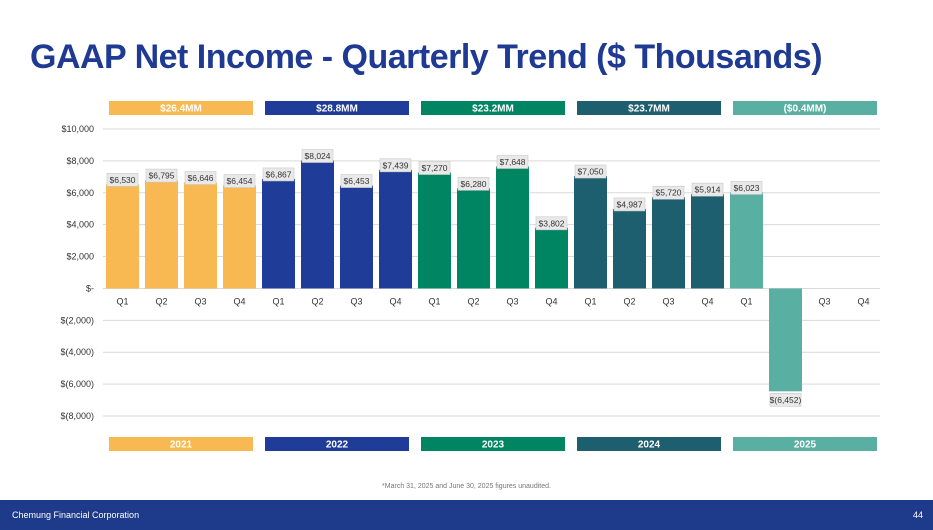 This screenshot has width=933, height=530. I want to click on year-banner-2024, so click(649, 444).